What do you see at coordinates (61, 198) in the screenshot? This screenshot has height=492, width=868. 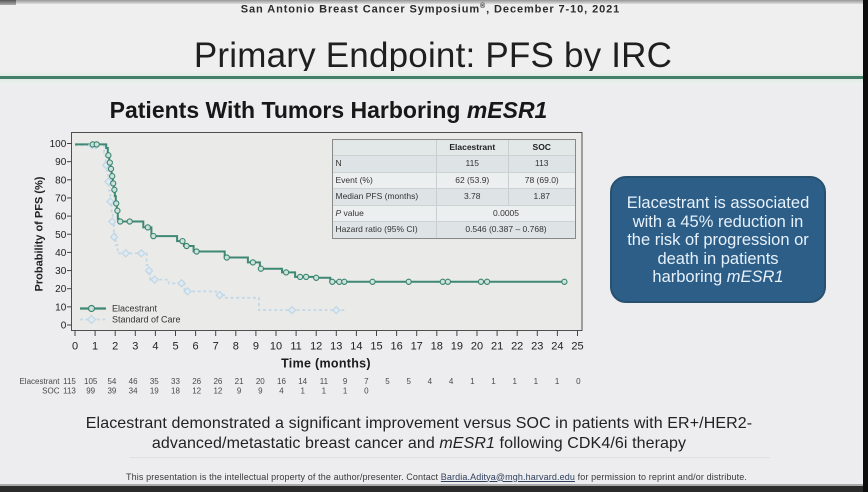 I see `svg-text: 70` at bounding box center [61, 198].